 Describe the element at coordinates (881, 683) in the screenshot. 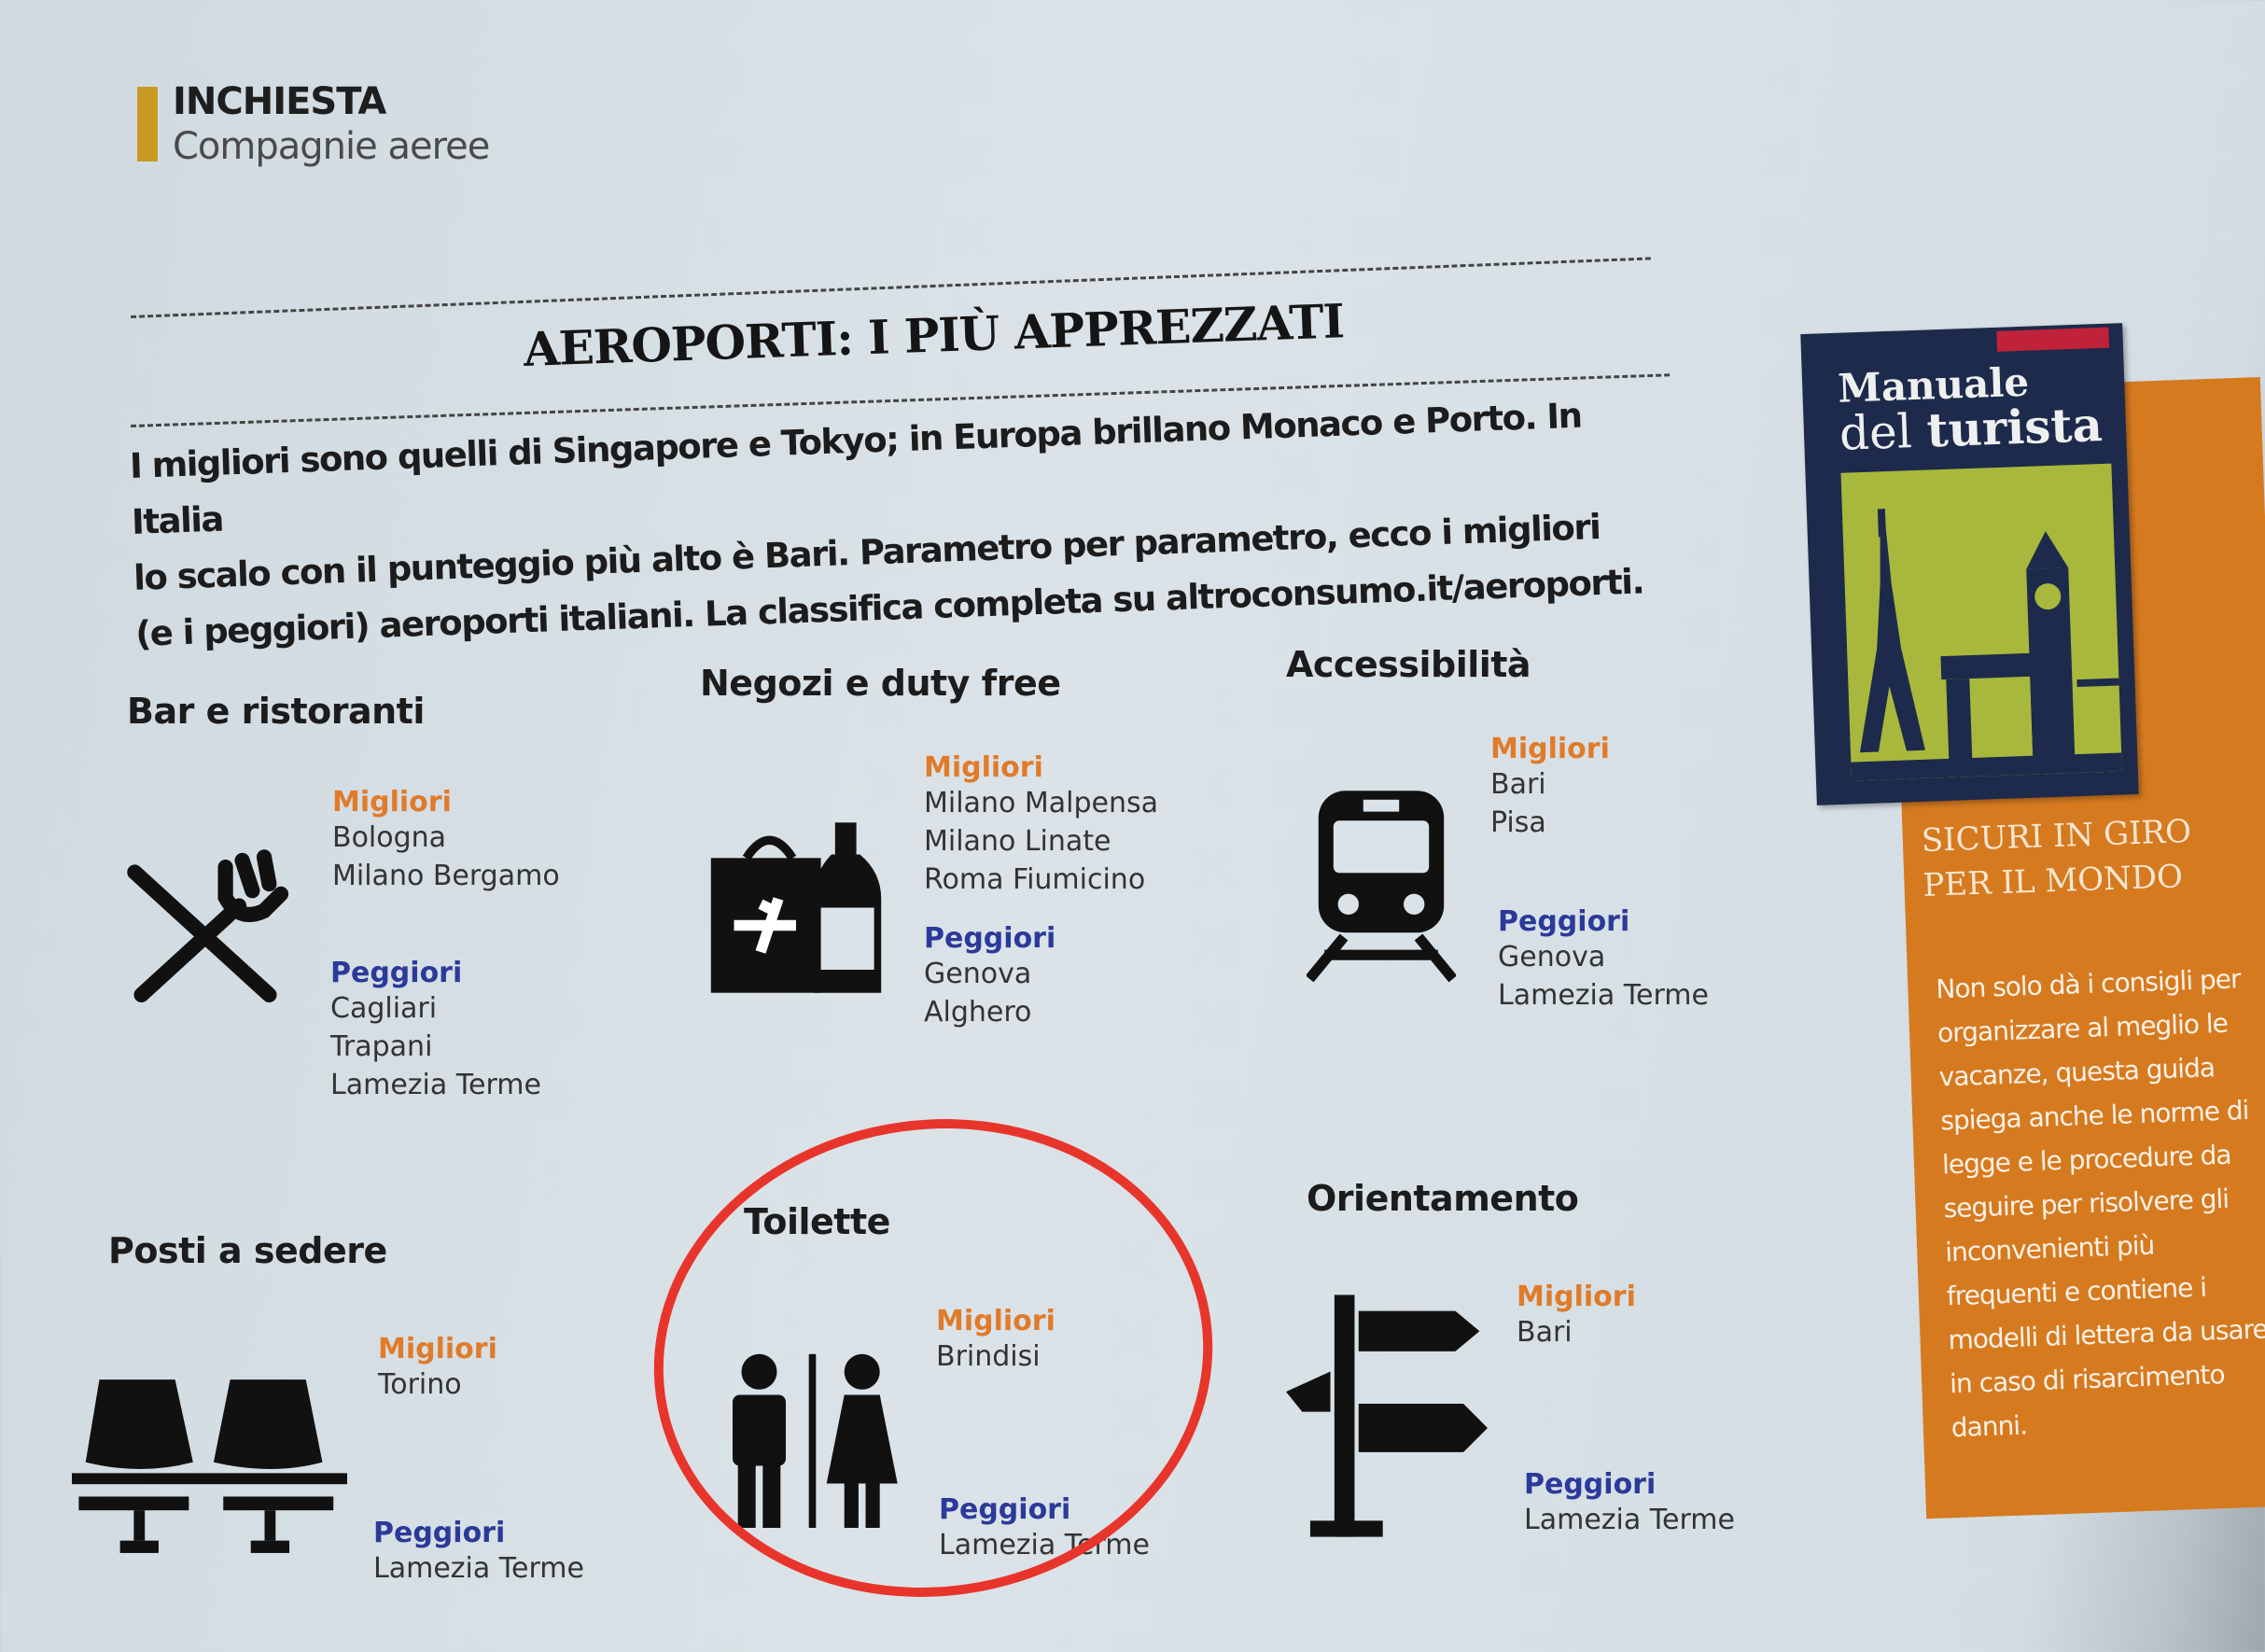

I see `section-title: Negozi e duty free` at that location.